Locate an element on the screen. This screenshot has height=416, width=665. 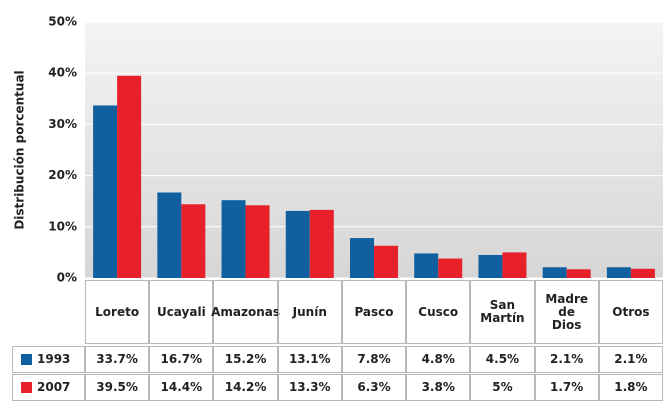
y-tick-label: 30% is located at coordinates (62, 124).